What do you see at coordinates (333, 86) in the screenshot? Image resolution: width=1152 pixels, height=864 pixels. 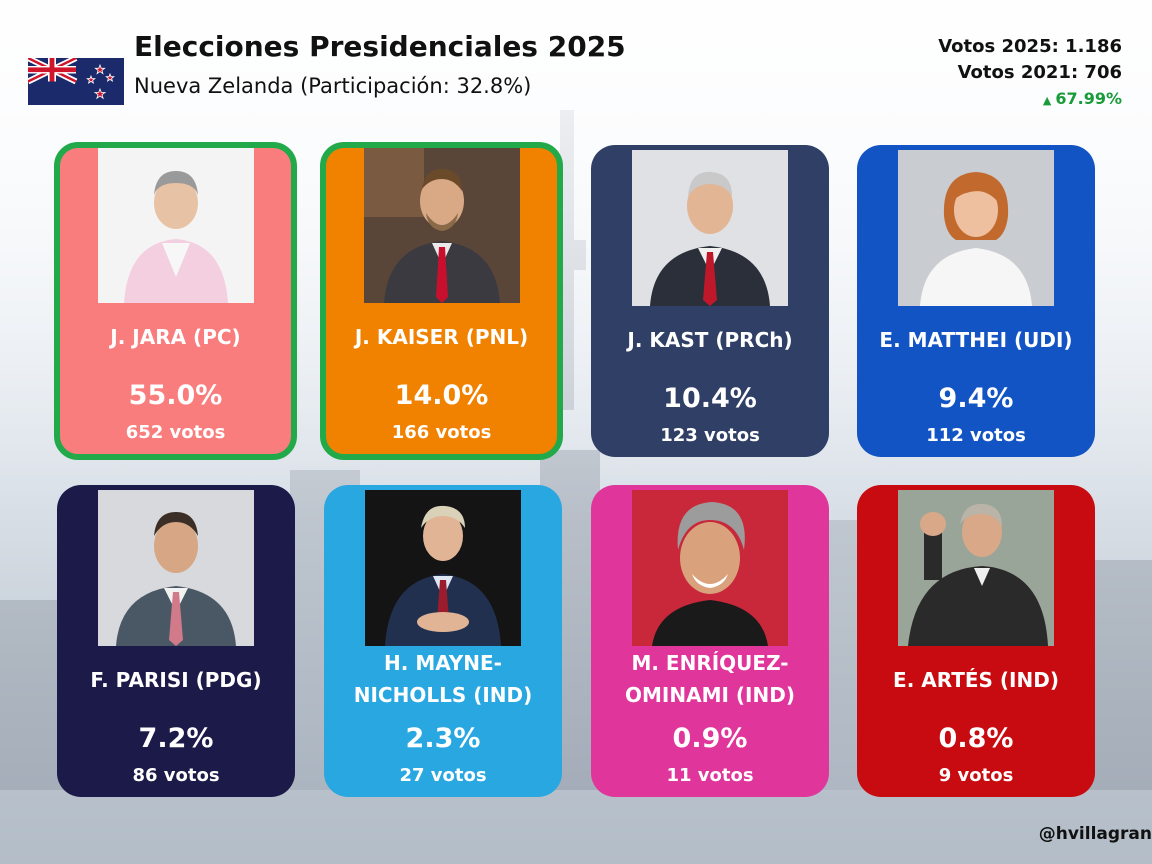 I see `page-subtitle: Nueva Zelanda (Participación: 32.8%)` at bounding box center [333, 86].